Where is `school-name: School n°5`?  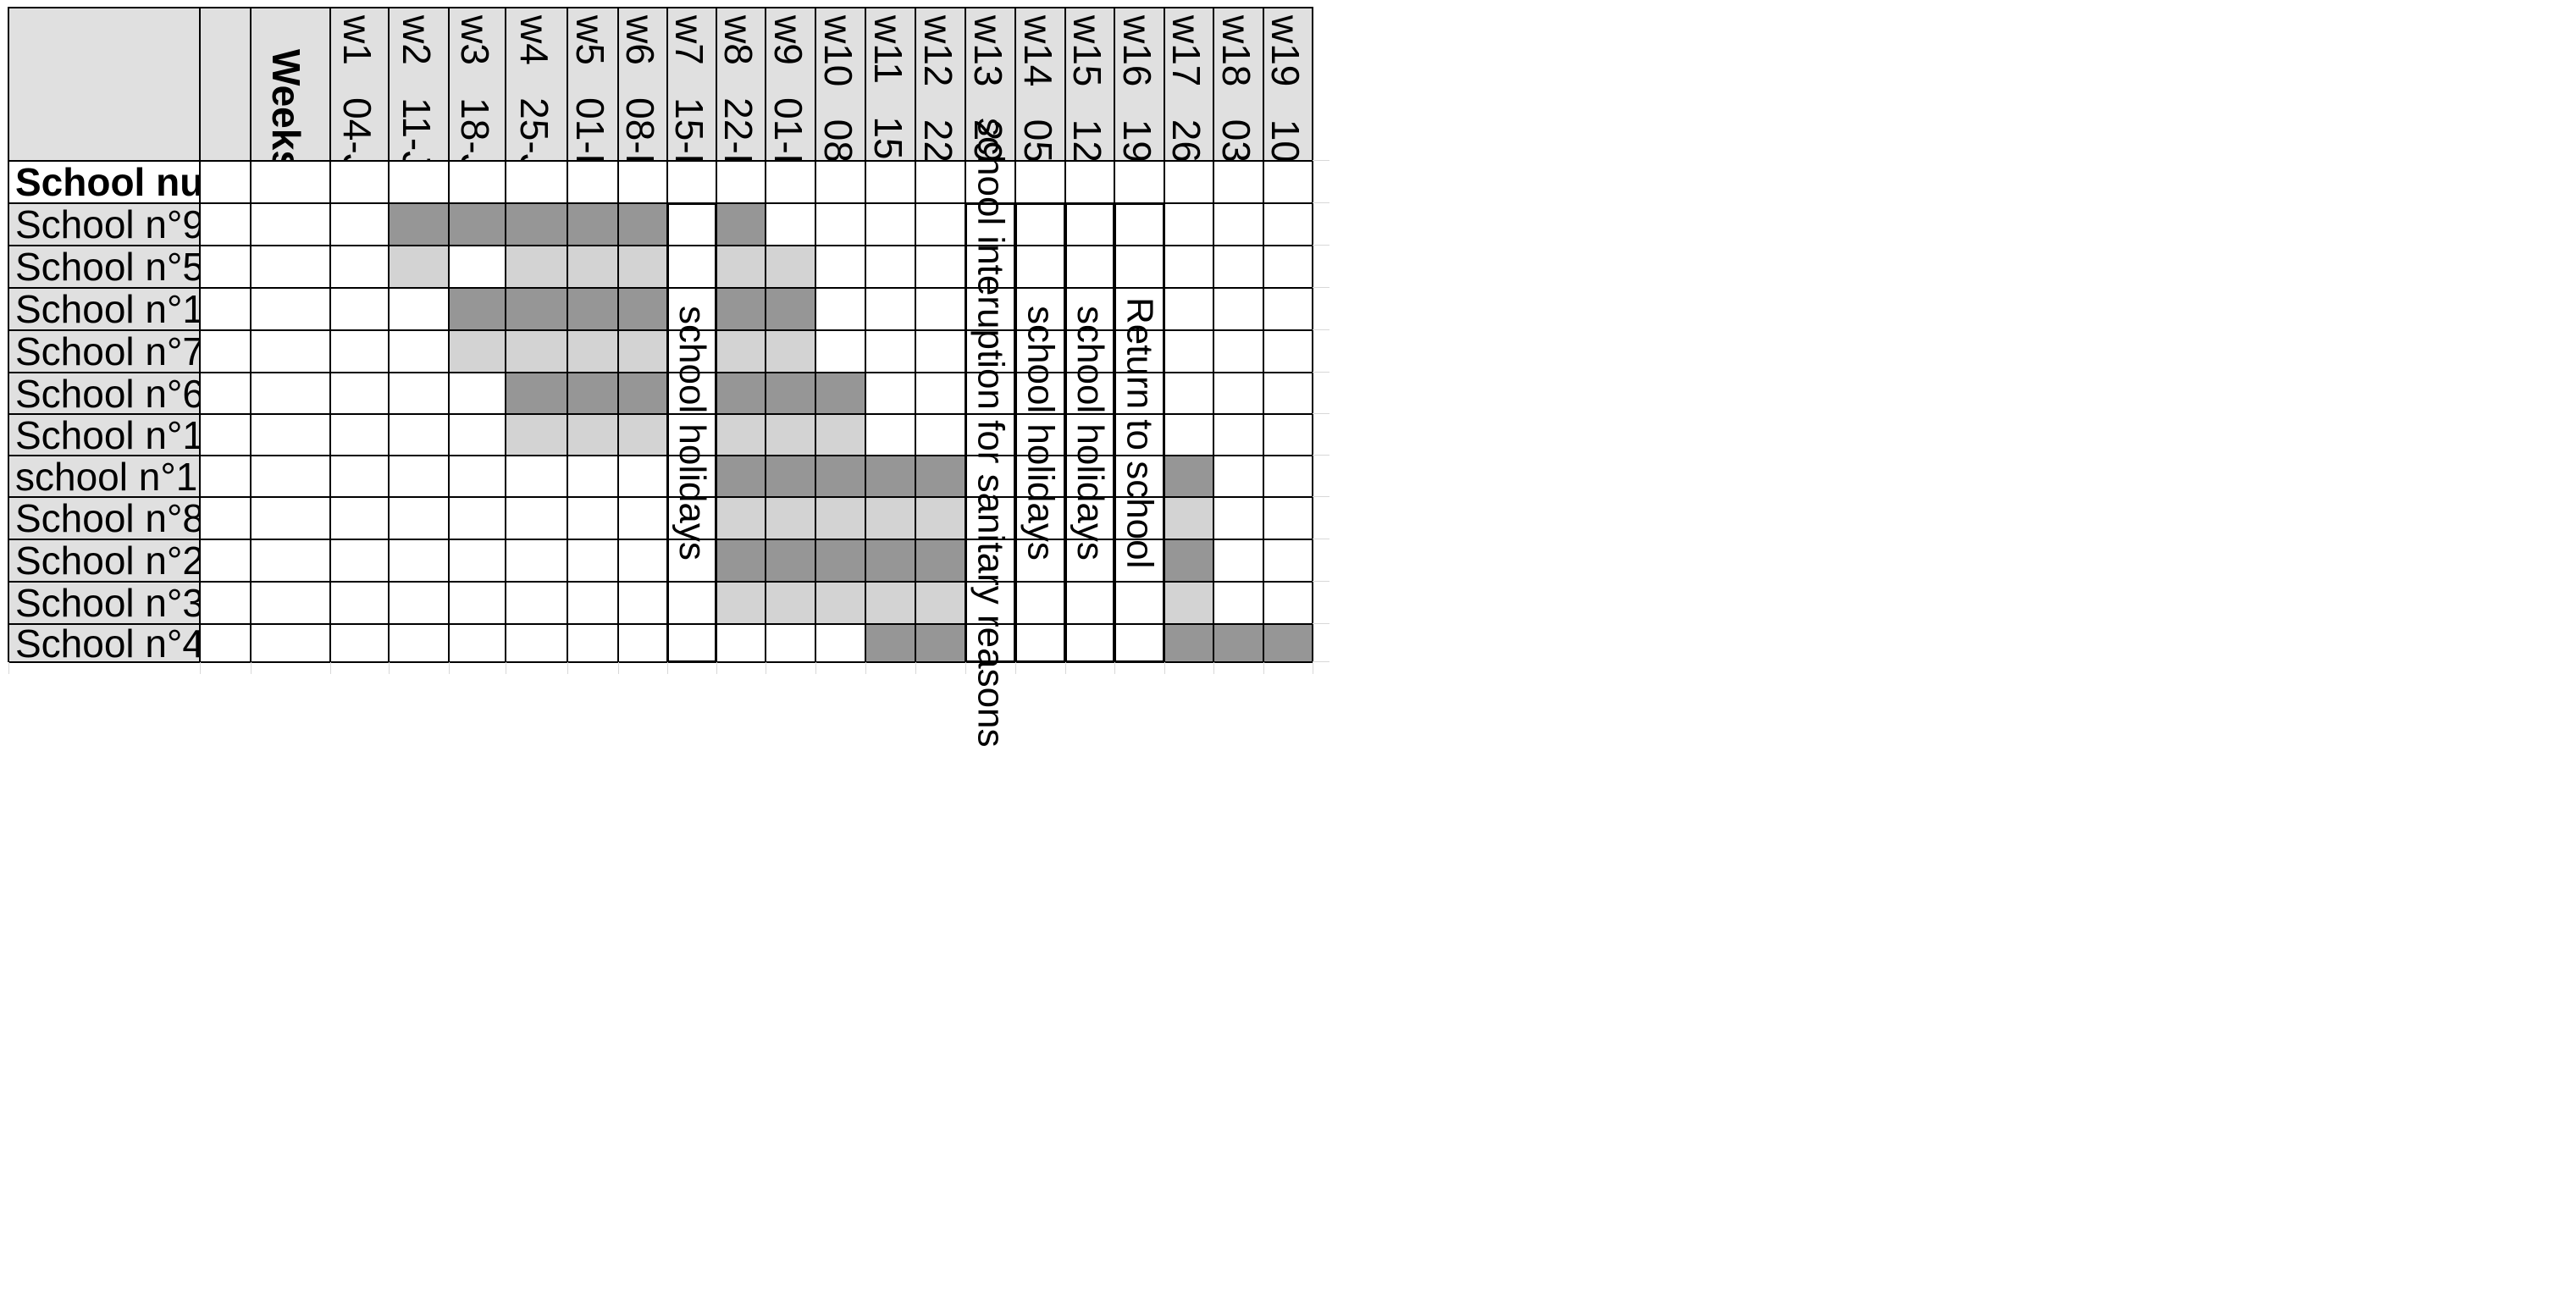 school-name: School n°5 is located at coordinates (109, 267).